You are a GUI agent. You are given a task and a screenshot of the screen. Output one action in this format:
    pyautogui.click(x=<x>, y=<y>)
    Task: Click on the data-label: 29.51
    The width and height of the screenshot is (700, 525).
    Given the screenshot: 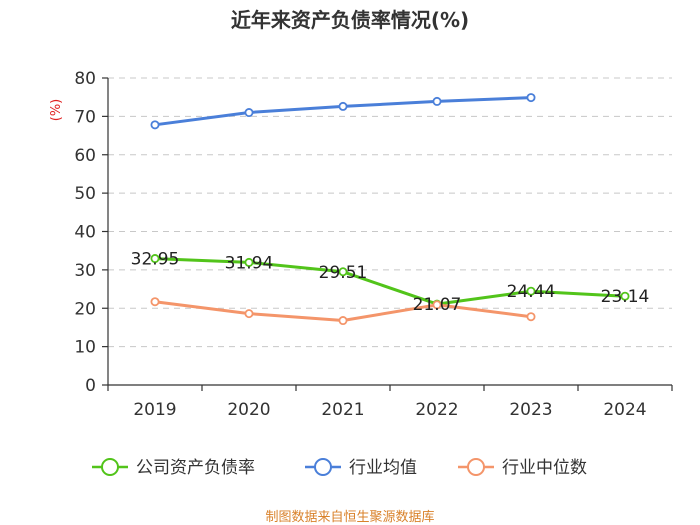 What is the action you would take?
    pyautogui.click(x=343, y=273)
    